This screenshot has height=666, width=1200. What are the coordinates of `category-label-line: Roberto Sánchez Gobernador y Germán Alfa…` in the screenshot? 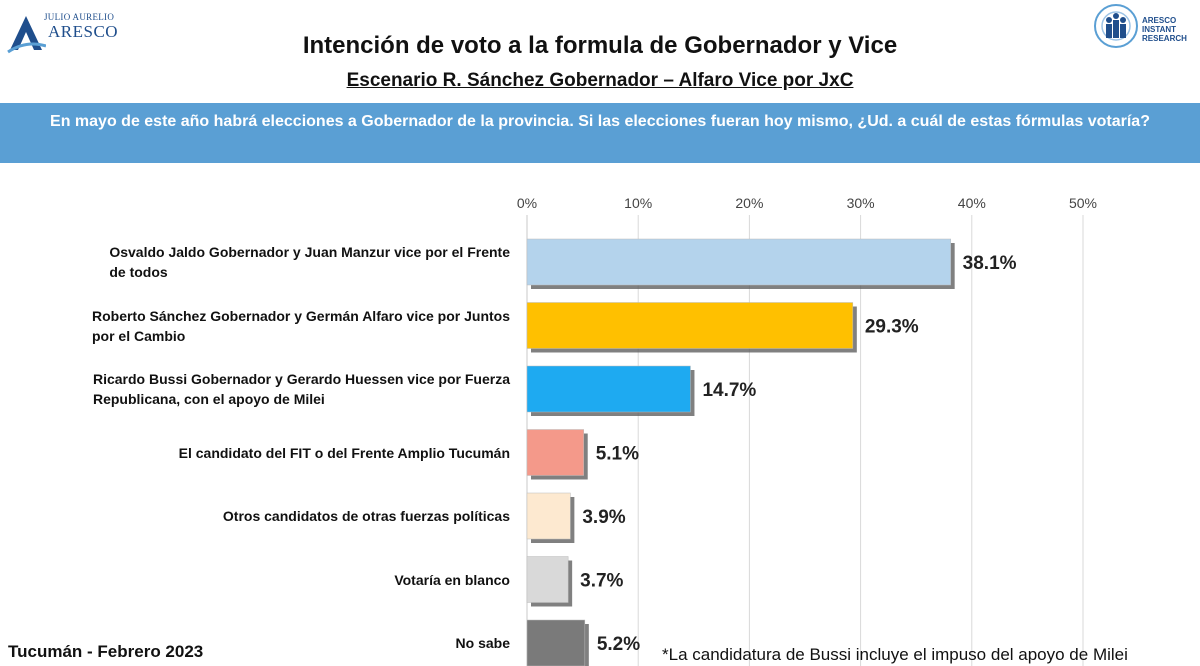 It's located at (300, 315).